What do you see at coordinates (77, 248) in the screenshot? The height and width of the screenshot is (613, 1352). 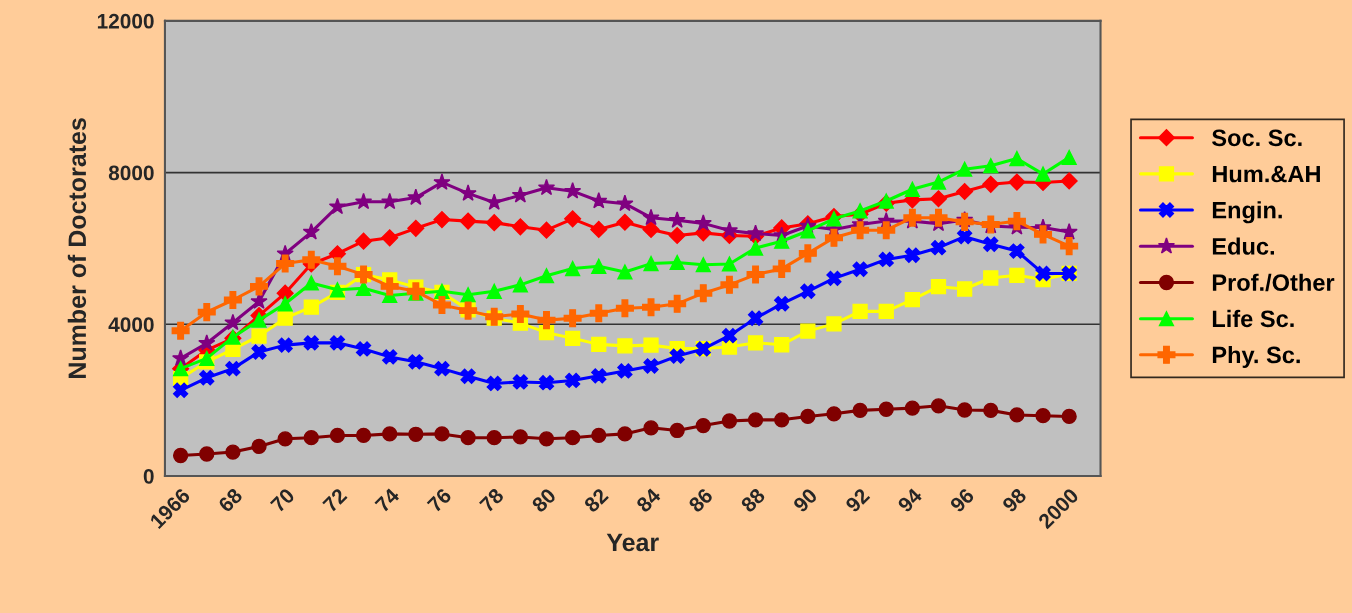 I see `y-axis-title: Number of Doctorates` at bounding box center [77, 248].